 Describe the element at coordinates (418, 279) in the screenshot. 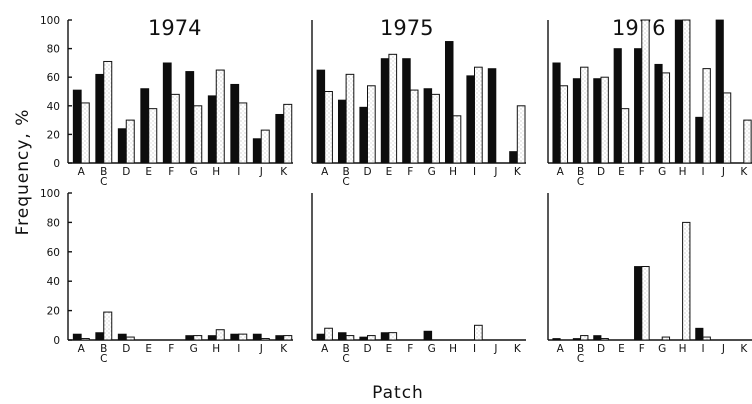

I see `panel-4: A BC D E F G H I J K` at that location.